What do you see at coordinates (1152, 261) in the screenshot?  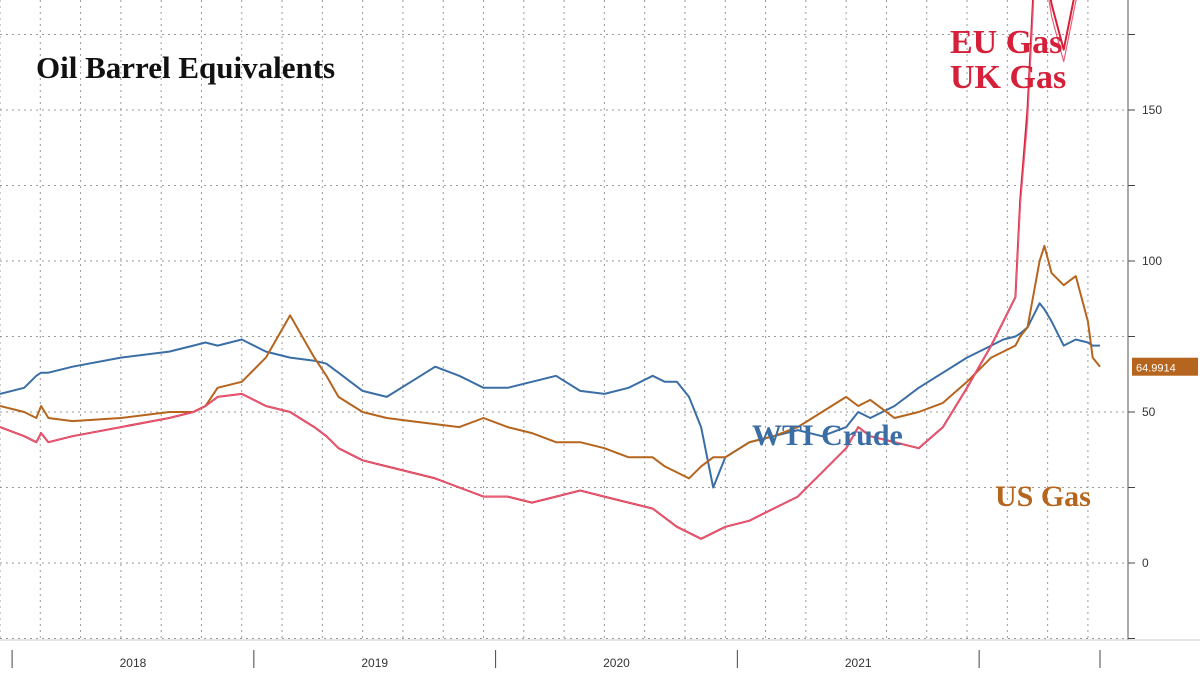 I see `y-tick-label: 100` at bounding box center [1152, 261].